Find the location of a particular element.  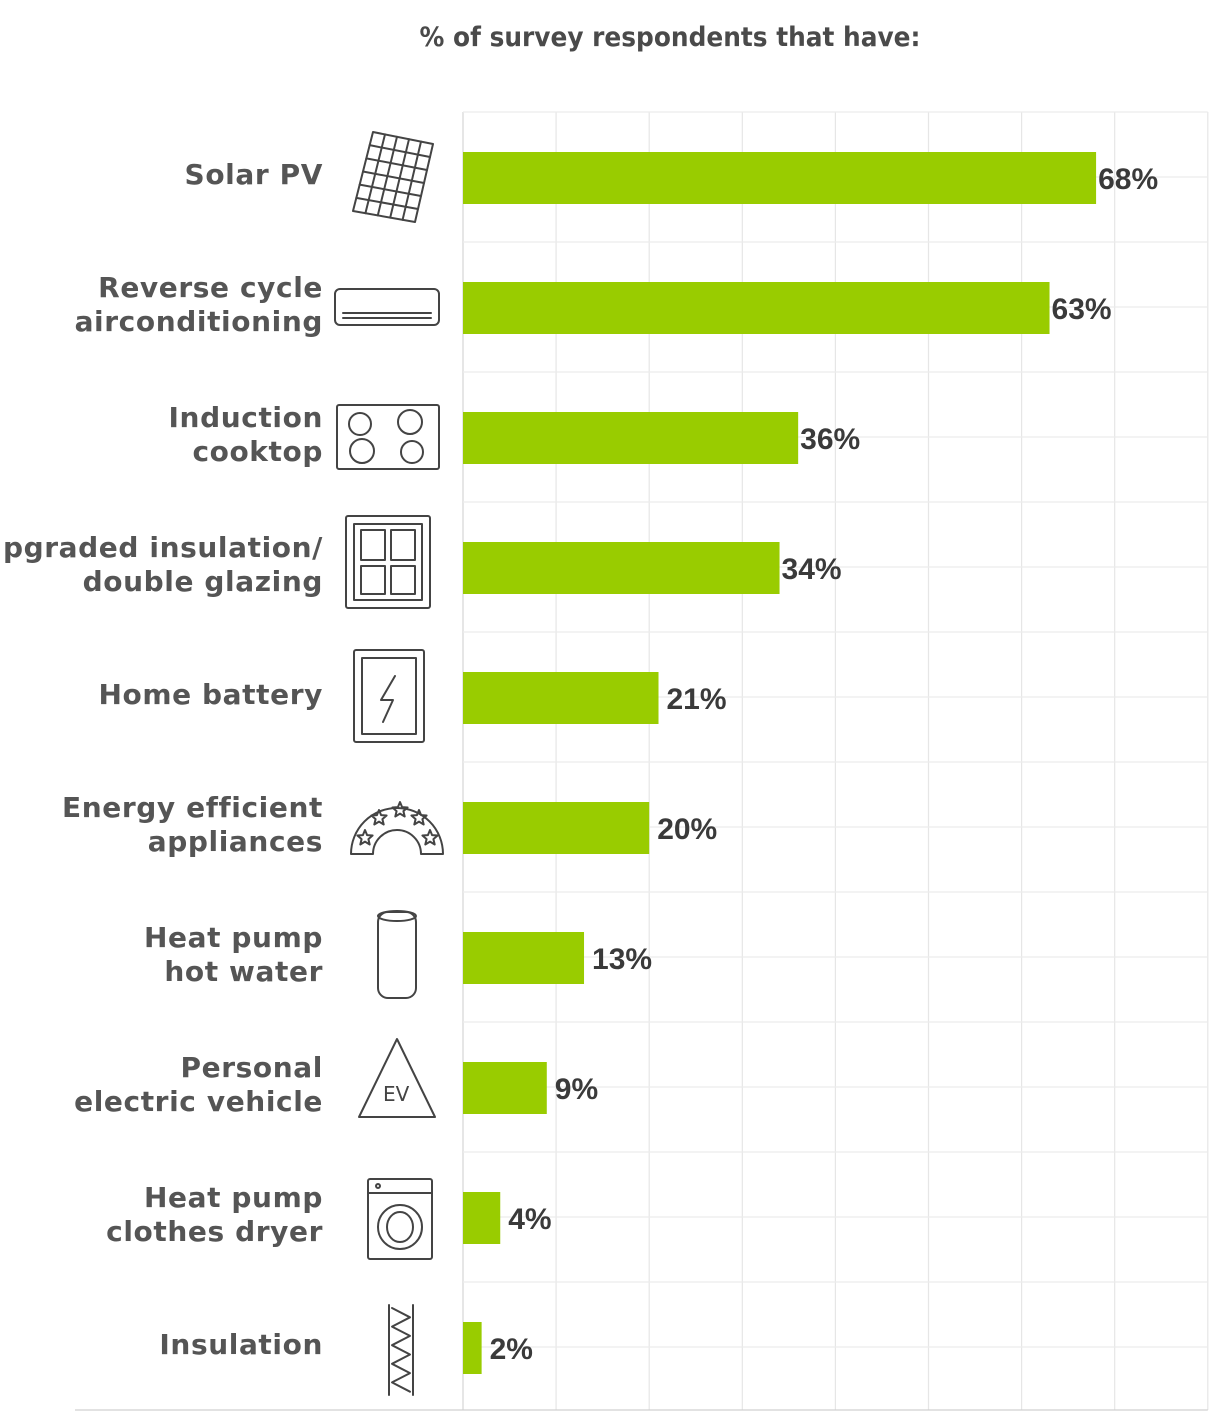

category-label: Induction is located at coordinates (246, 417).